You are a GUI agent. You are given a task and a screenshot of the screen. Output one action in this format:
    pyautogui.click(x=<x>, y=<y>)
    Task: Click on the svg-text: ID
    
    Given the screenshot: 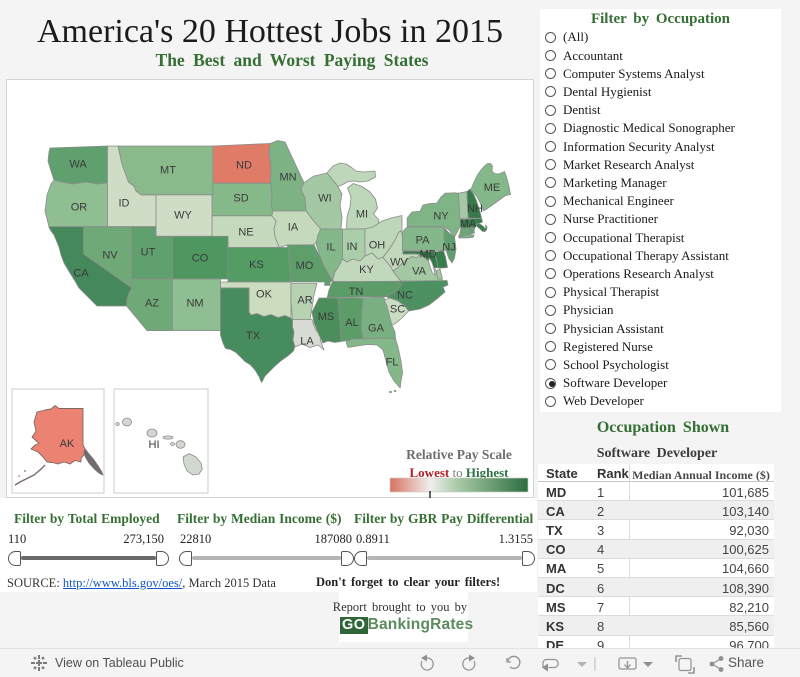 What is the action you would take?
    pyautogui.click(x=124, y=204)
    